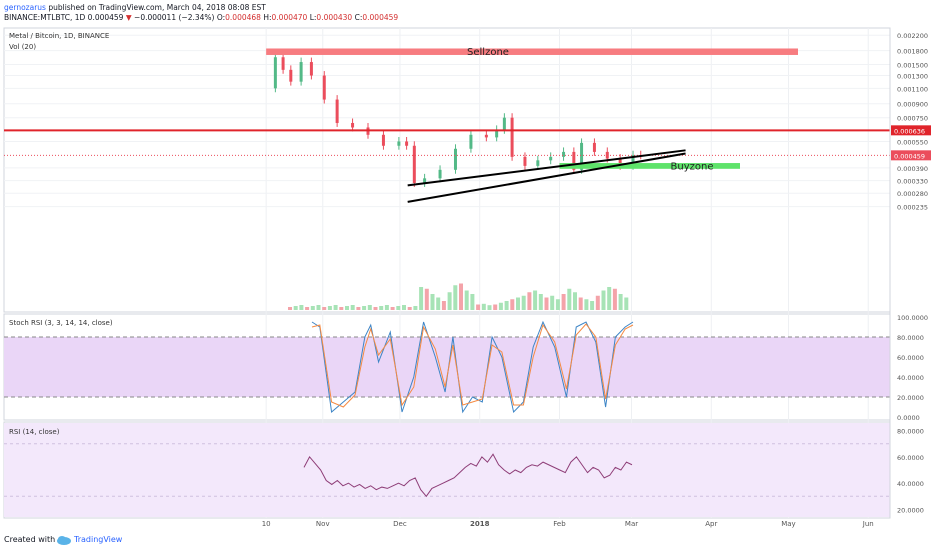 This screenshot has height=550, width=932. What do you see at coordinates (631, 524) in the screenshot?
I see `x-tick-label: Mar` at bounding box center [631, 524].